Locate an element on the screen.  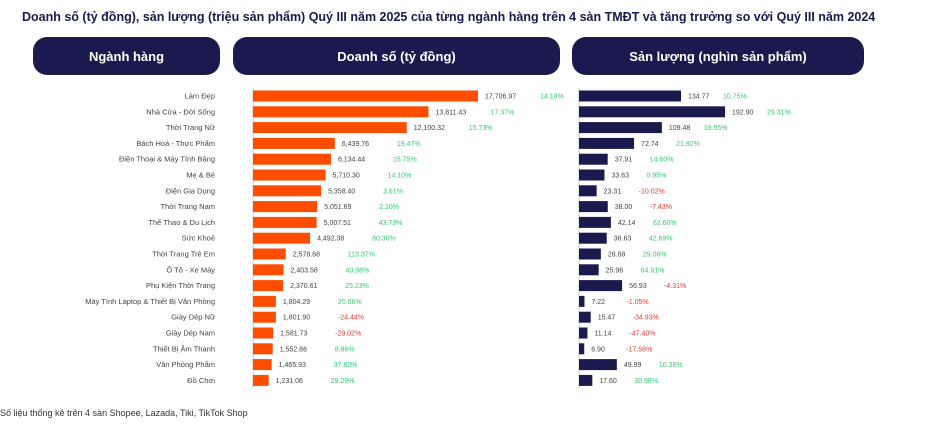
category-label: Thời Trang Nam is located at coordinates (187, 206).